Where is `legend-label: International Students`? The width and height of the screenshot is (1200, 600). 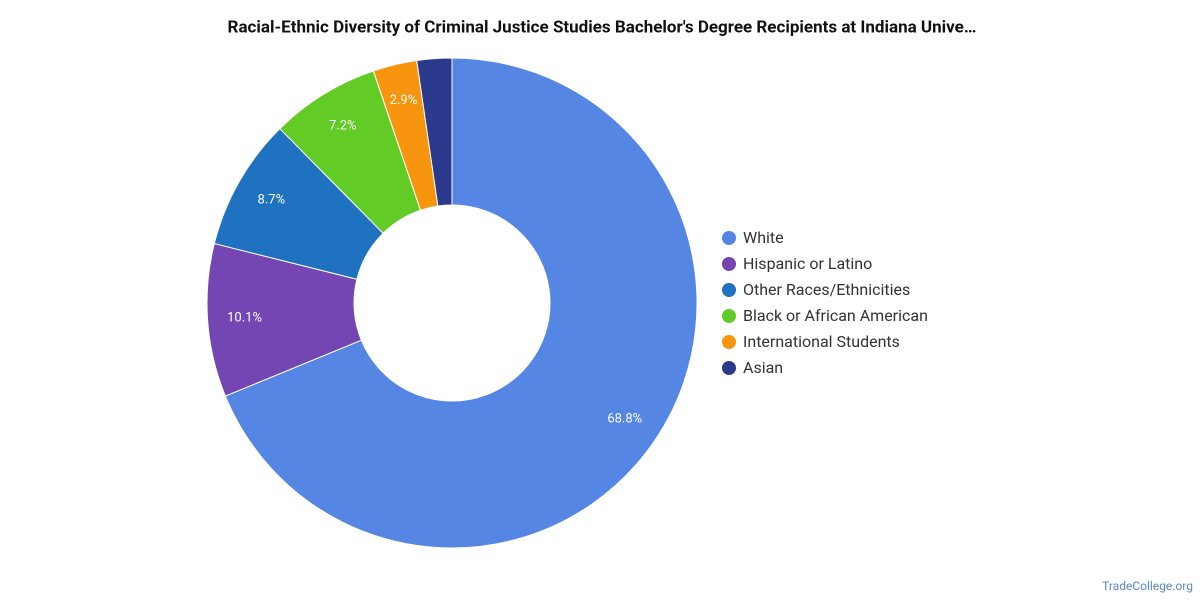
legend-label: International Students is located at coordinates (821, 341).